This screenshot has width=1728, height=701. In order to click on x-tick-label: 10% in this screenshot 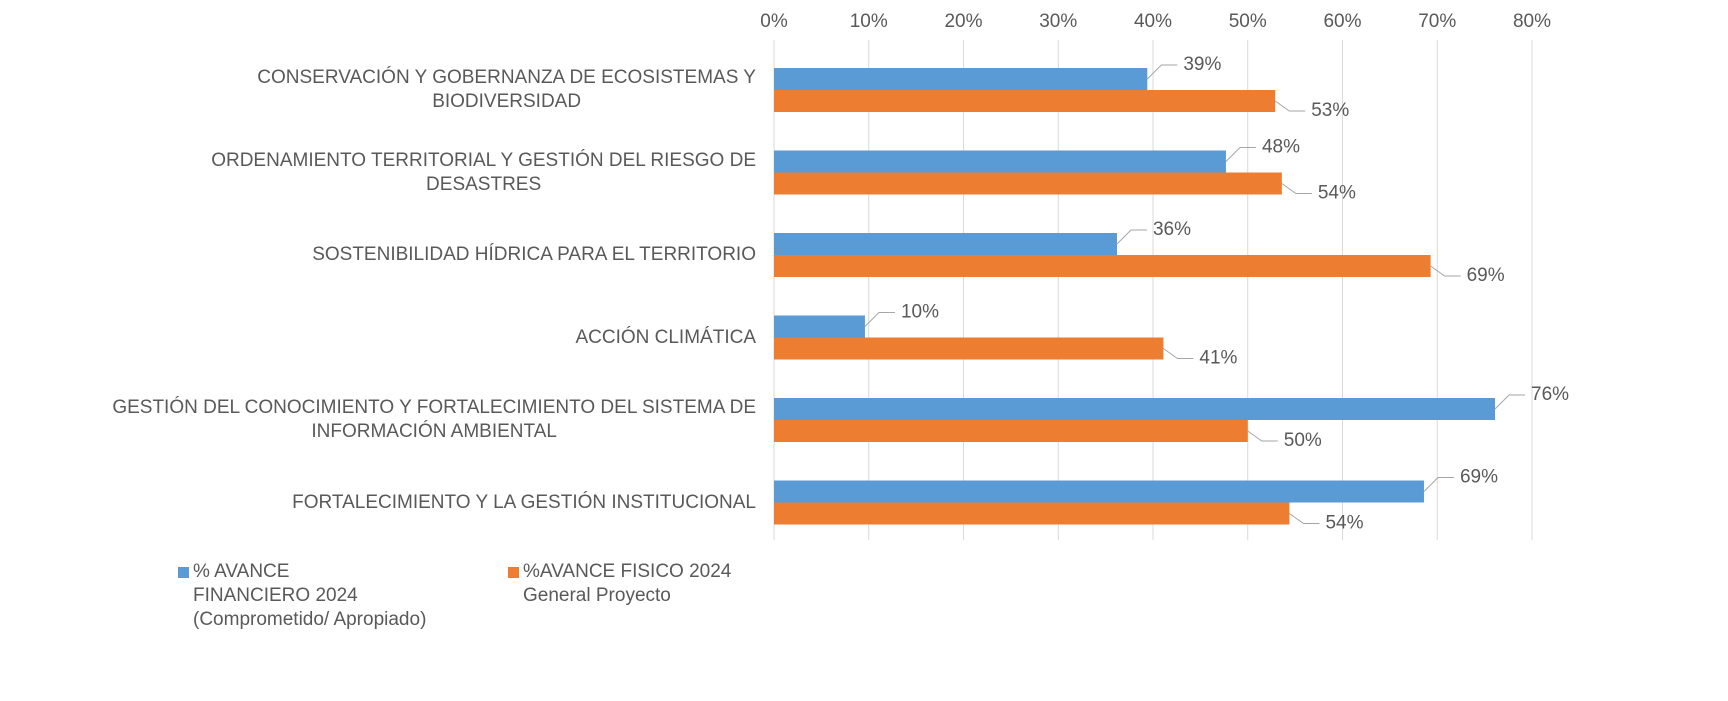, I will do `click(869, 21)`.